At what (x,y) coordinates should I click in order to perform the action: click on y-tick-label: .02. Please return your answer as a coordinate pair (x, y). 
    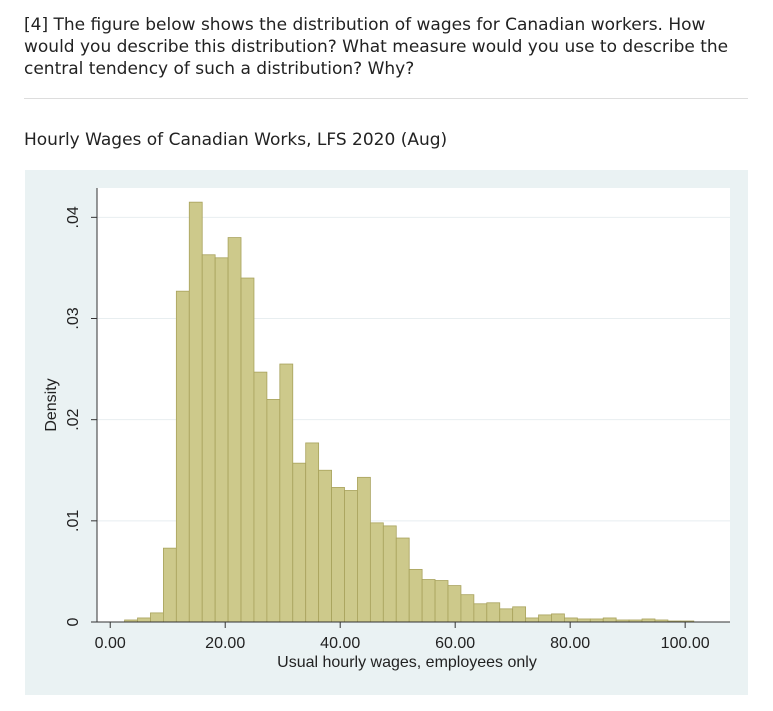
    Looking at the image, I should click on (73, 419).